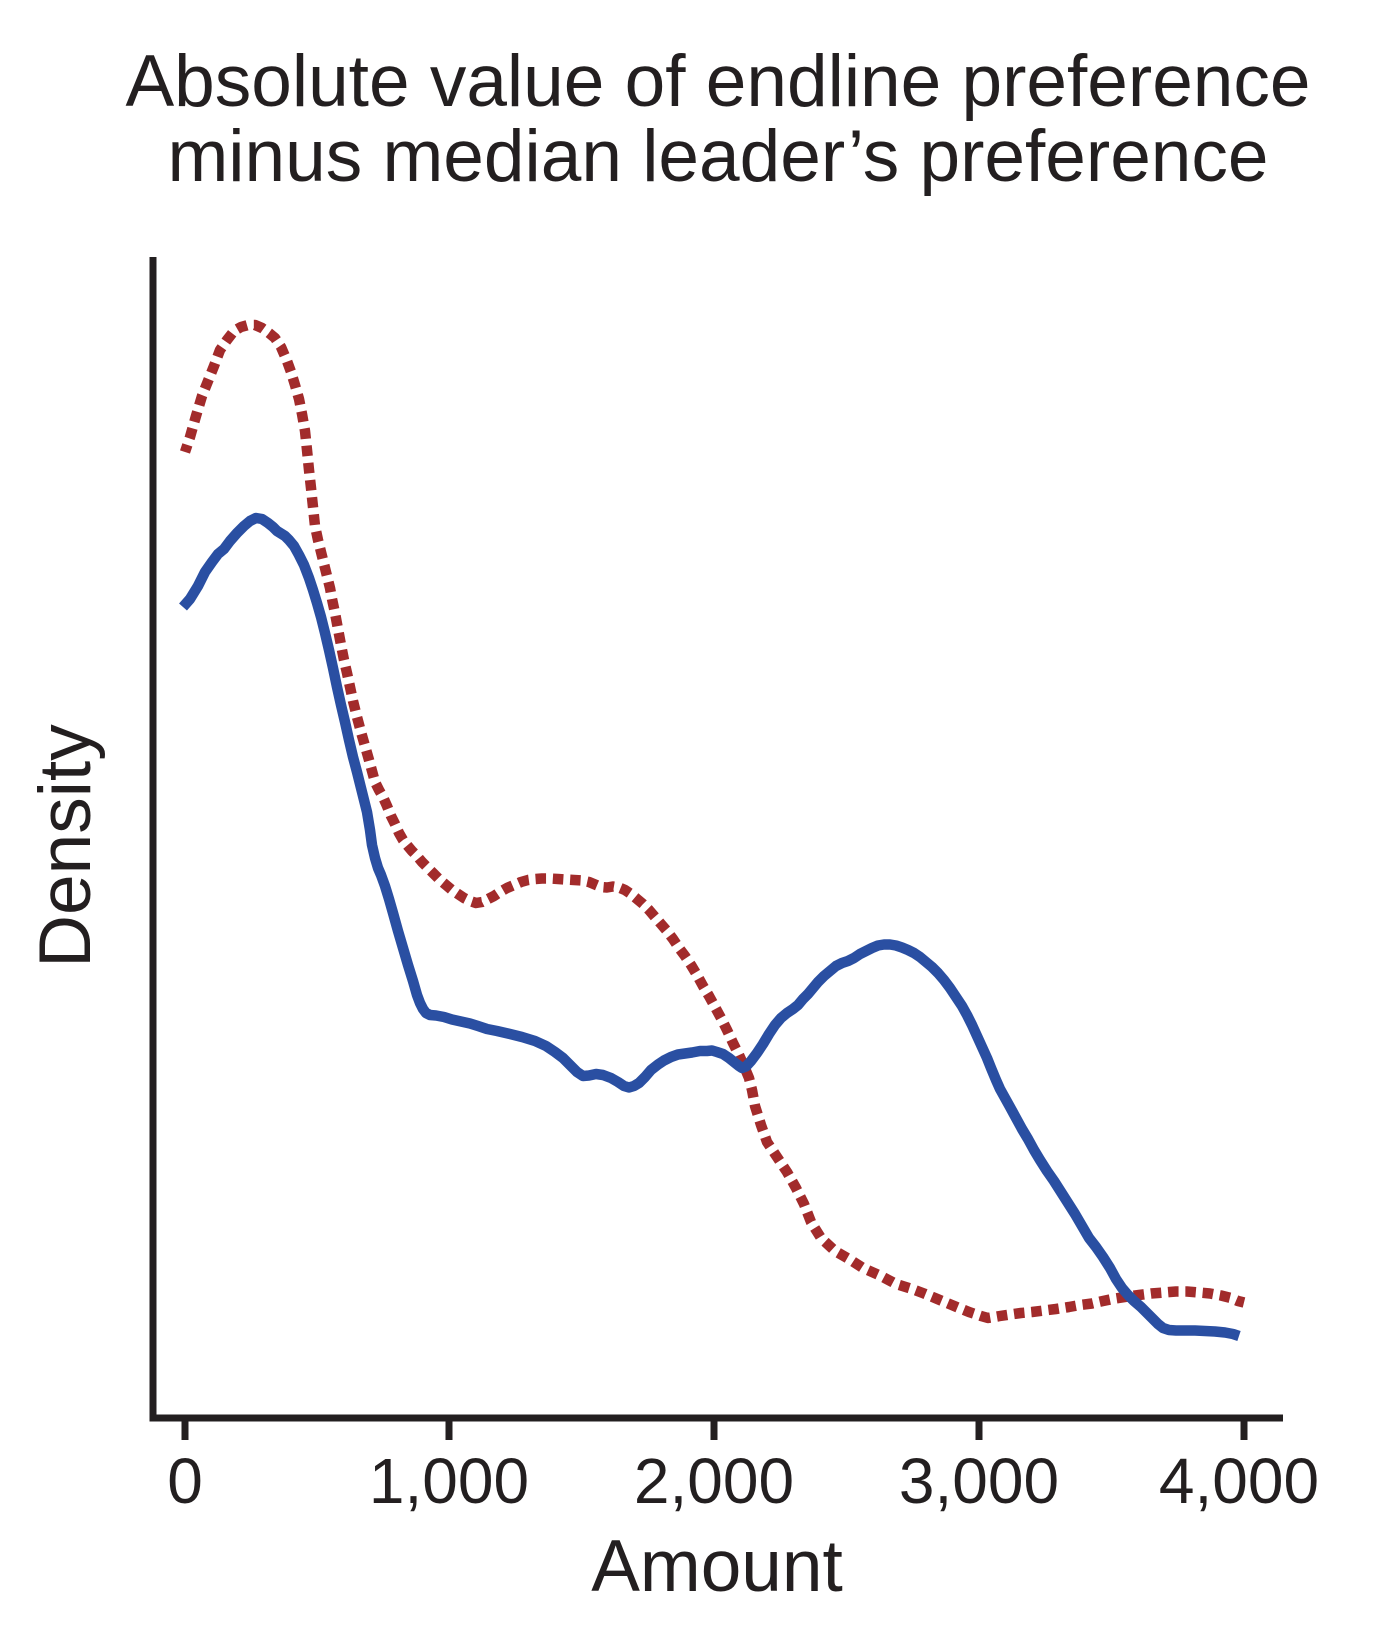  I want to click on svg-text: 3,000, so click(979, 1481).